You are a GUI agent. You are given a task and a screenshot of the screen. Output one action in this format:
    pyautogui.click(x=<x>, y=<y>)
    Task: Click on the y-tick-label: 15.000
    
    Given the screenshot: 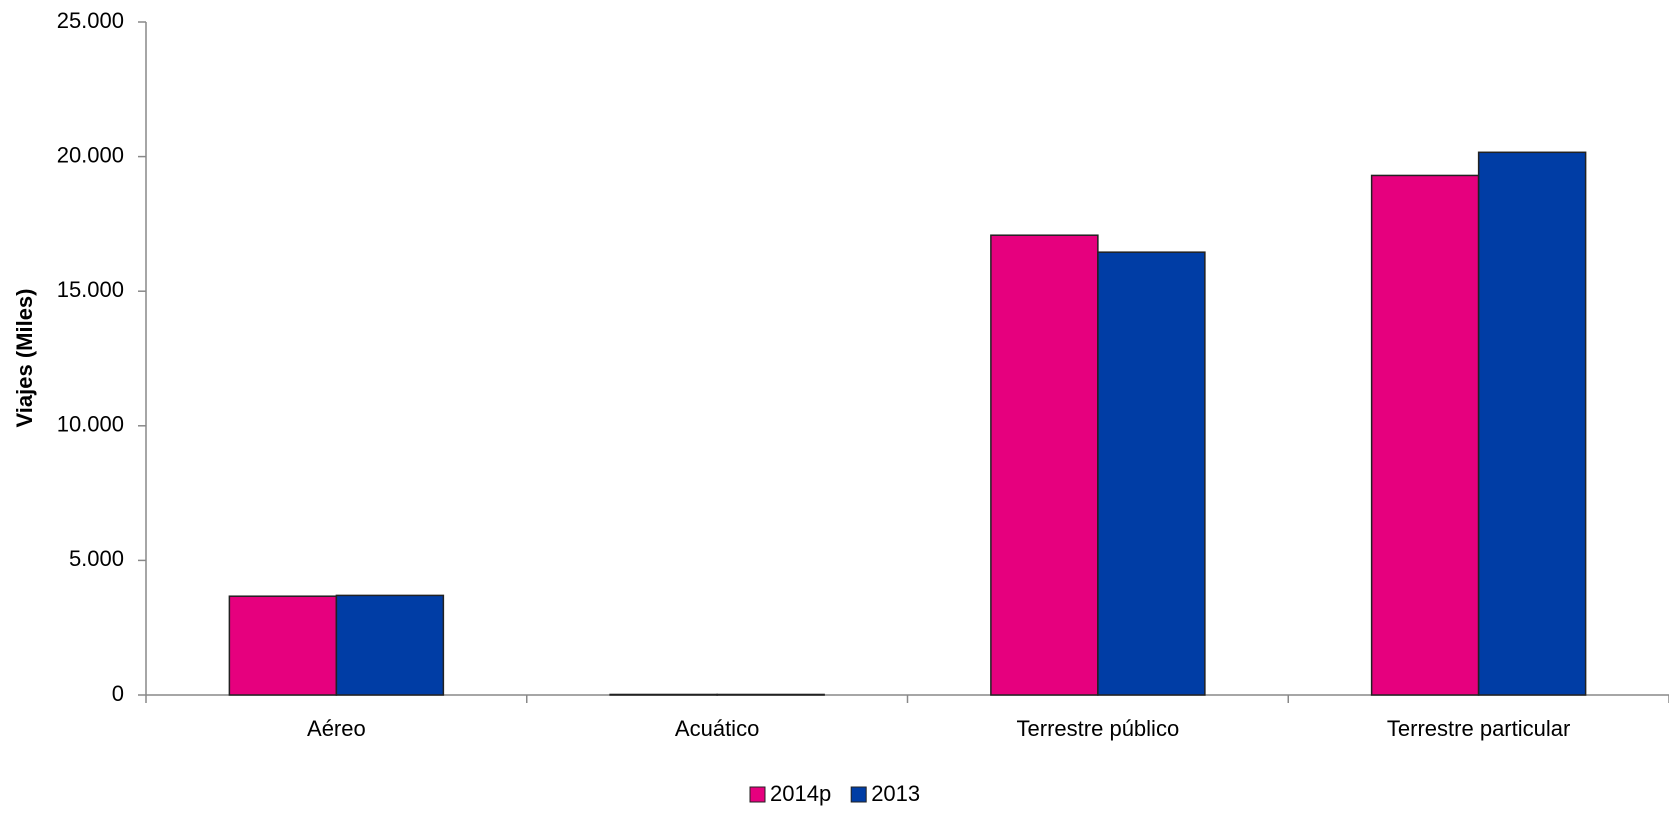 What is the action you would take?
    pyautogui.click(x=90, y=289)
    